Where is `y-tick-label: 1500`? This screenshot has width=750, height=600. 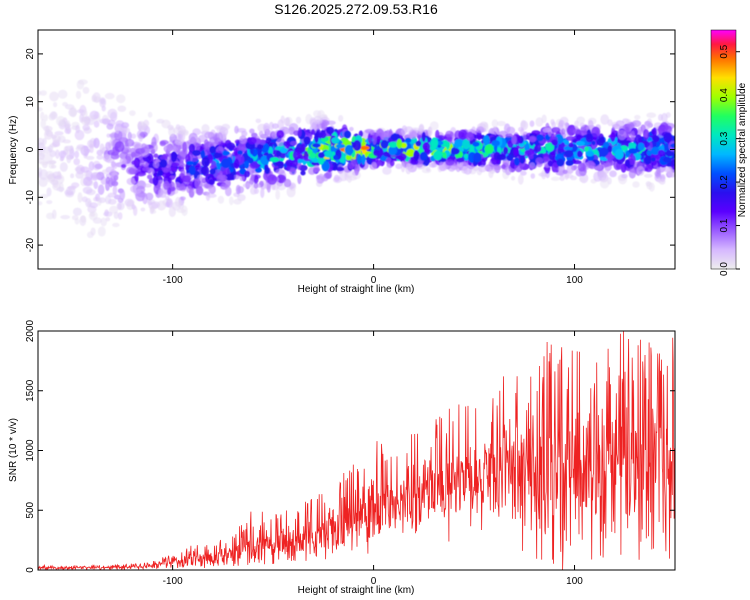
y-tick-label: 1500 is located at coordinates (30, 390).